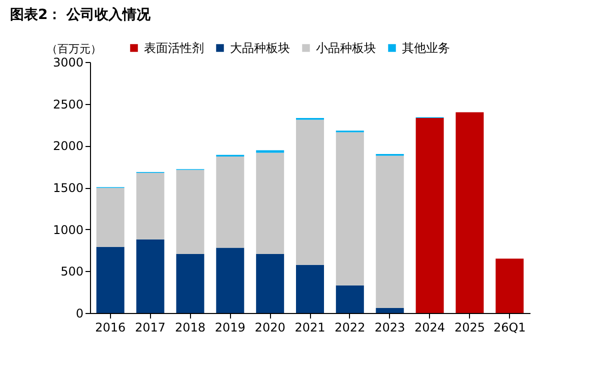 The image size is (616, 389). I want to click on y-tick-label: 2500, so click(68, 104).